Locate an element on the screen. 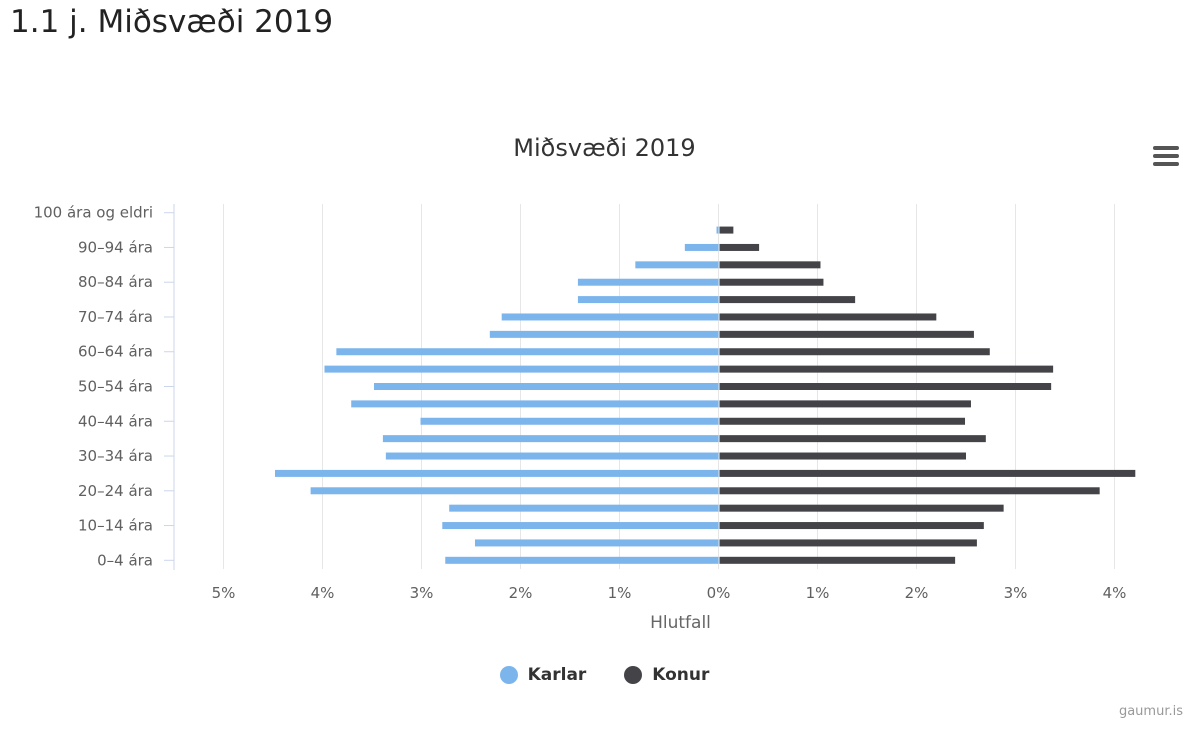 The height and width of the screenshot is (734, 1199). y-tick-label: 70–74 ára is located at coordinates (115, 317).